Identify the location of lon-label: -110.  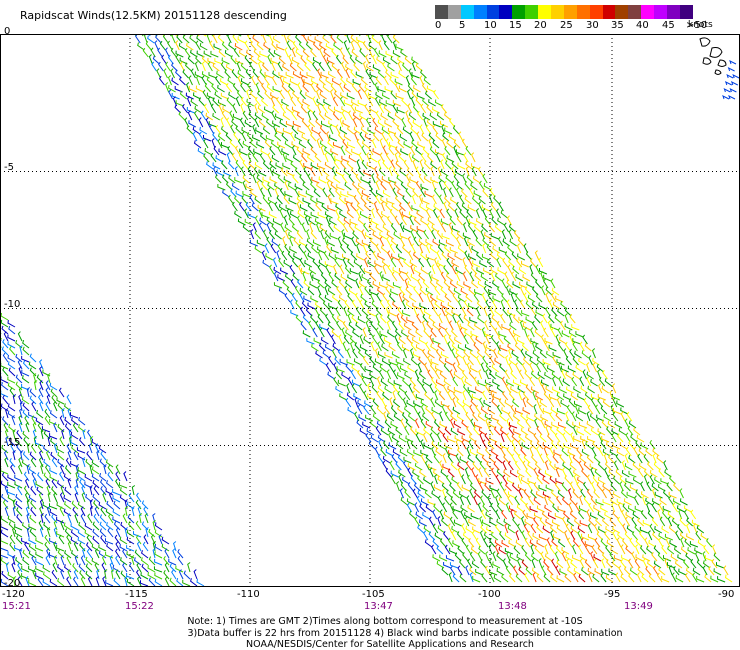
(248, 594).